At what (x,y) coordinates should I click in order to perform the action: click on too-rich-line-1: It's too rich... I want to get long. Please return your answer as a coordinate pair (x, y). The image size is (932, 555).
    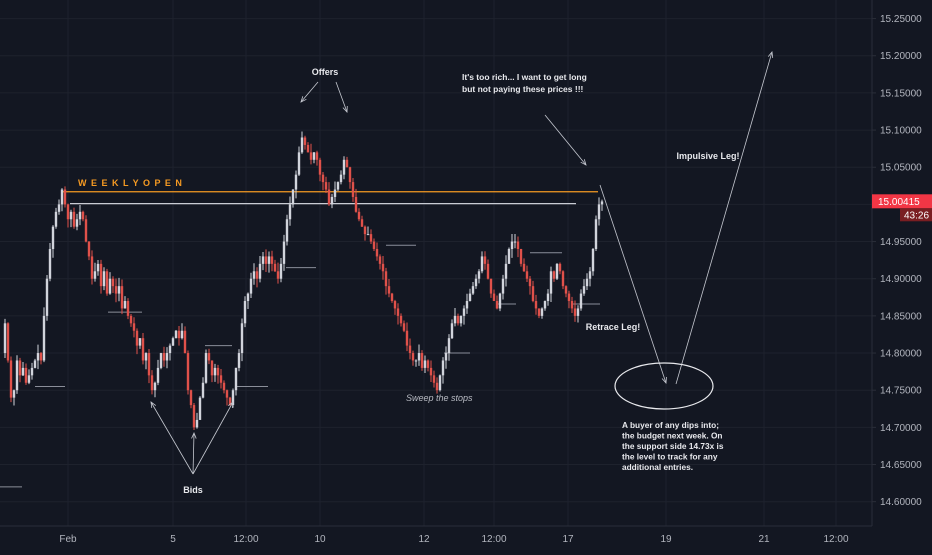
    Looking at the image, I should click on (524, 77).